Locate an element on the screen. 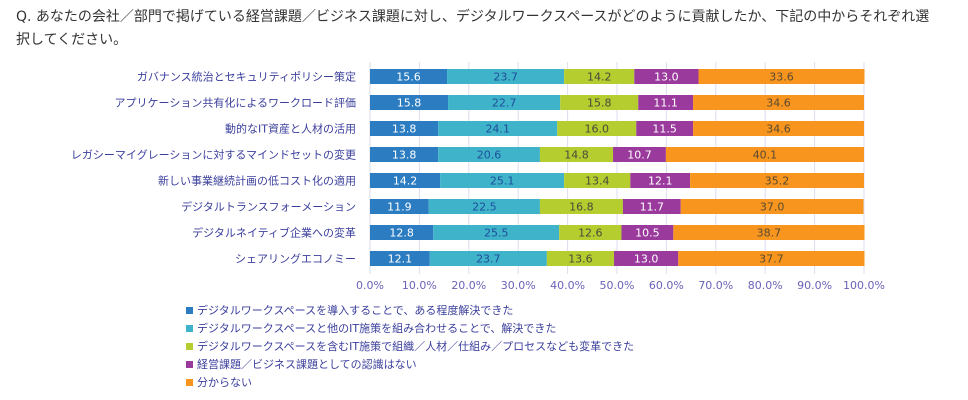 Image resolution: width=968 pixels, height=400 pixels. data-label: 13.6 is located at coordinates (580, 259).